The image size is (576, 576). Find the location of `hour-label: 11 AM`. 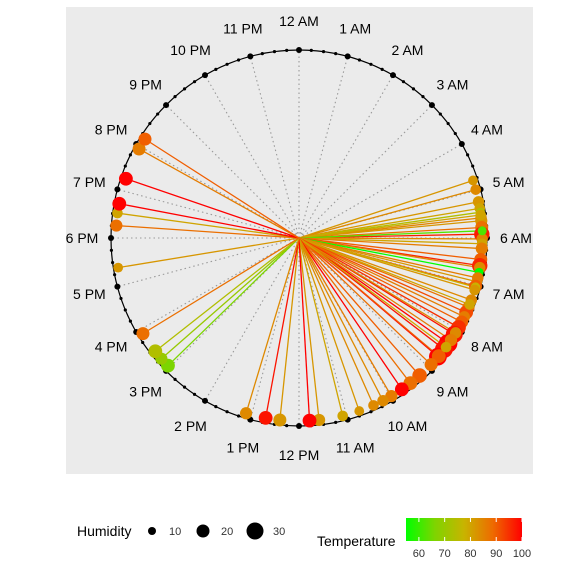

hour-label: 11 AM is located at coordinates (355, 448).